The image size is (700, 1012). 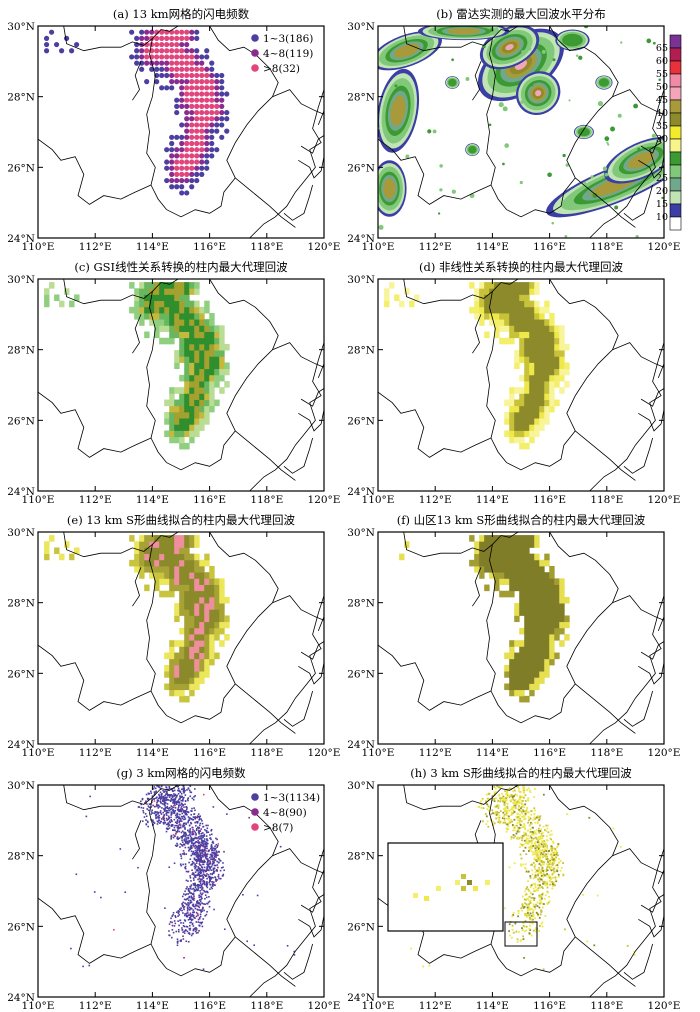 What do you see at coordinates (157, 630) in the screenshot?
I see `province-border` at bounding box center [157, 630].